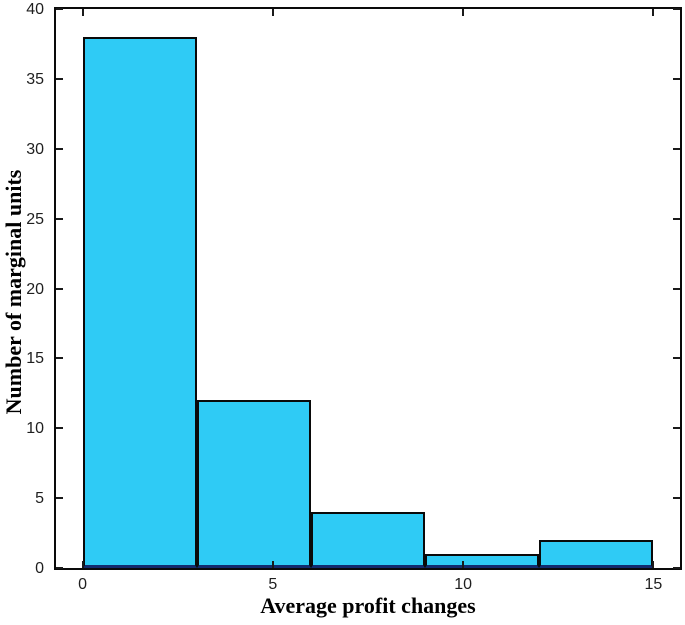 The height and width of the screenshot is (625, 685). I want to click on y-tick-label: 10, so click(35, 429).